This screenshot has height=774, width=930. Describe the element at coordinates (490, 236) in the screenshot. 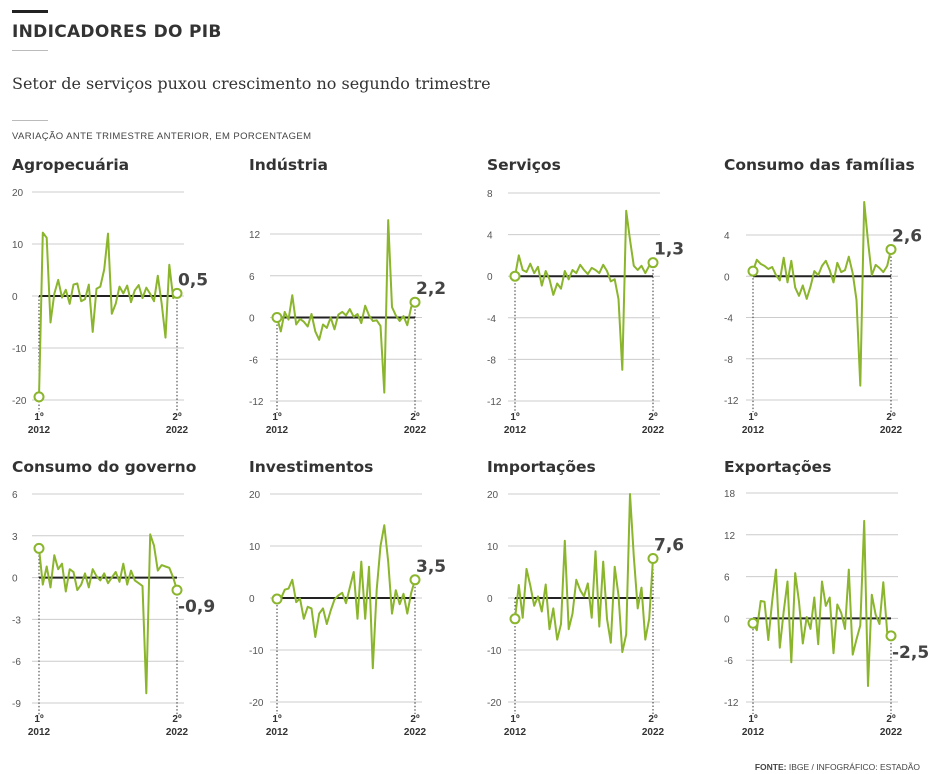

I see `y-tick-label: 4` at that location.